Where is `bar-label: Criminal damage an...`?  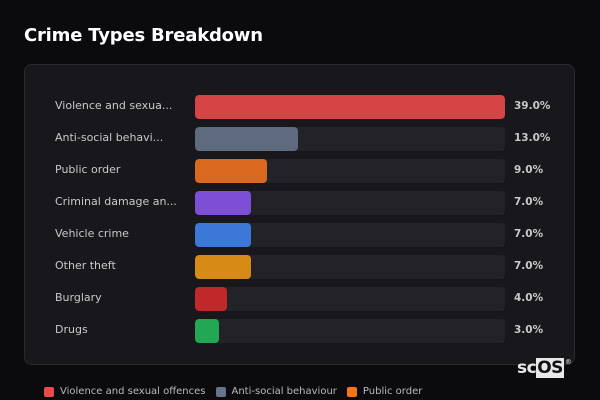
bar-label: Criminal damage an... is located at coordinates (116, 201).